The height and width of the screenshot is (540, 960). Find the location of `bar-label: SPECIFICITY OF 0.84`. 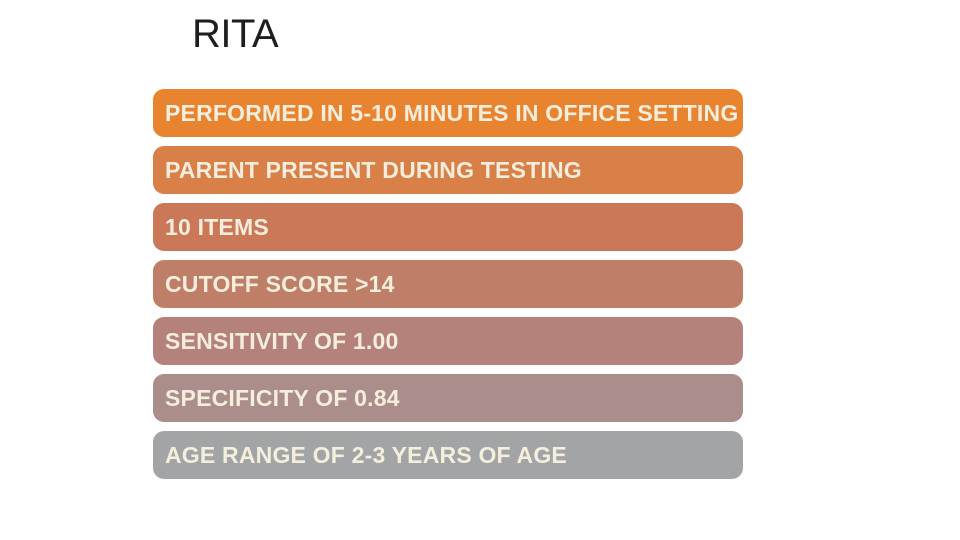

bar-label: SPECIFICITY OF 0.84 is located at coordinates (282, 397).